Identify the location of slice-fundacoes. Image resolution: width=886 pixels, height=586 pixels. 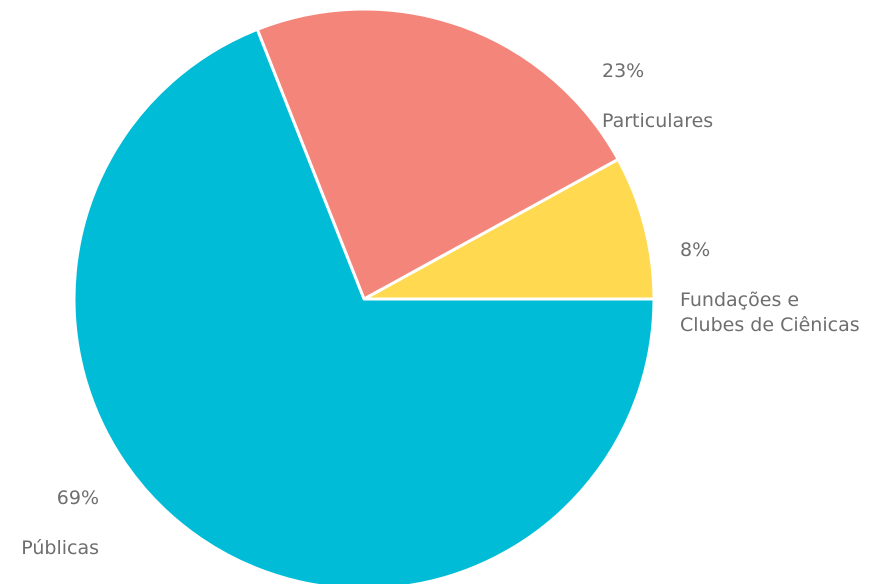
(509, 229).